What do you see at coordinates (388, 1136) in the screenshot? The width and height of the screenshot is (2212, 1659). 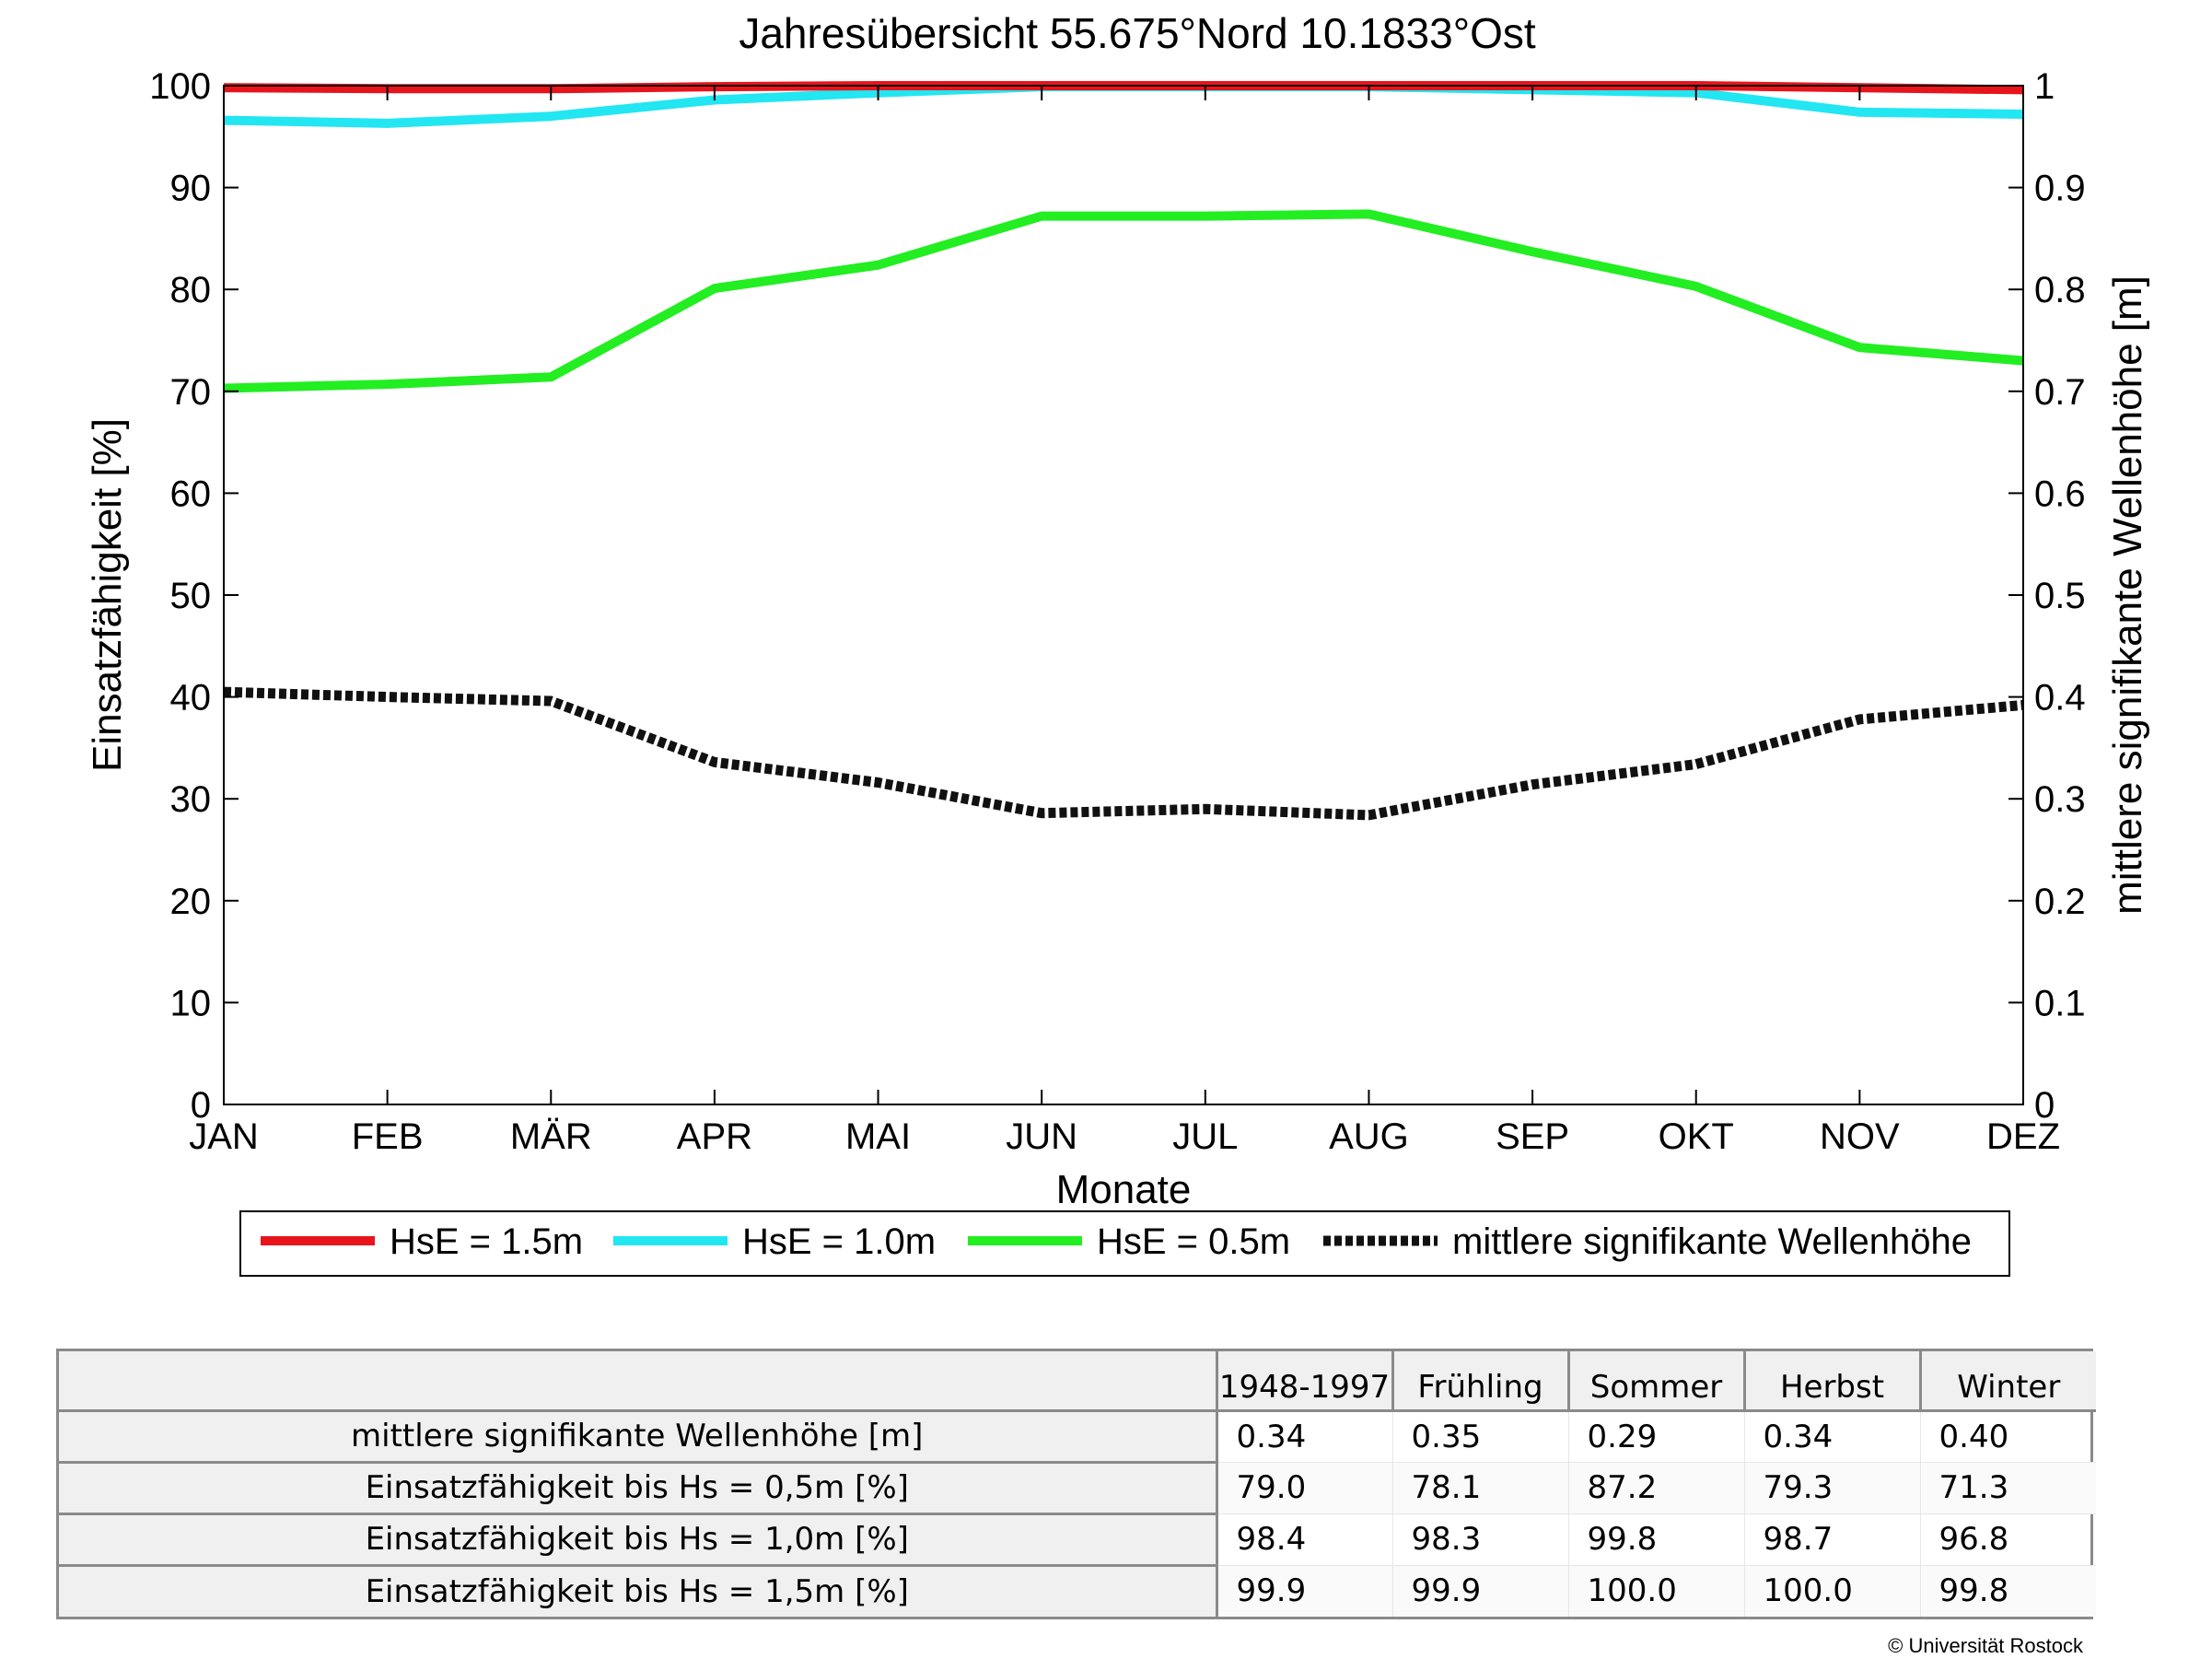 I see `x-tick-label: FEB` at bounding box center [388, 1136].